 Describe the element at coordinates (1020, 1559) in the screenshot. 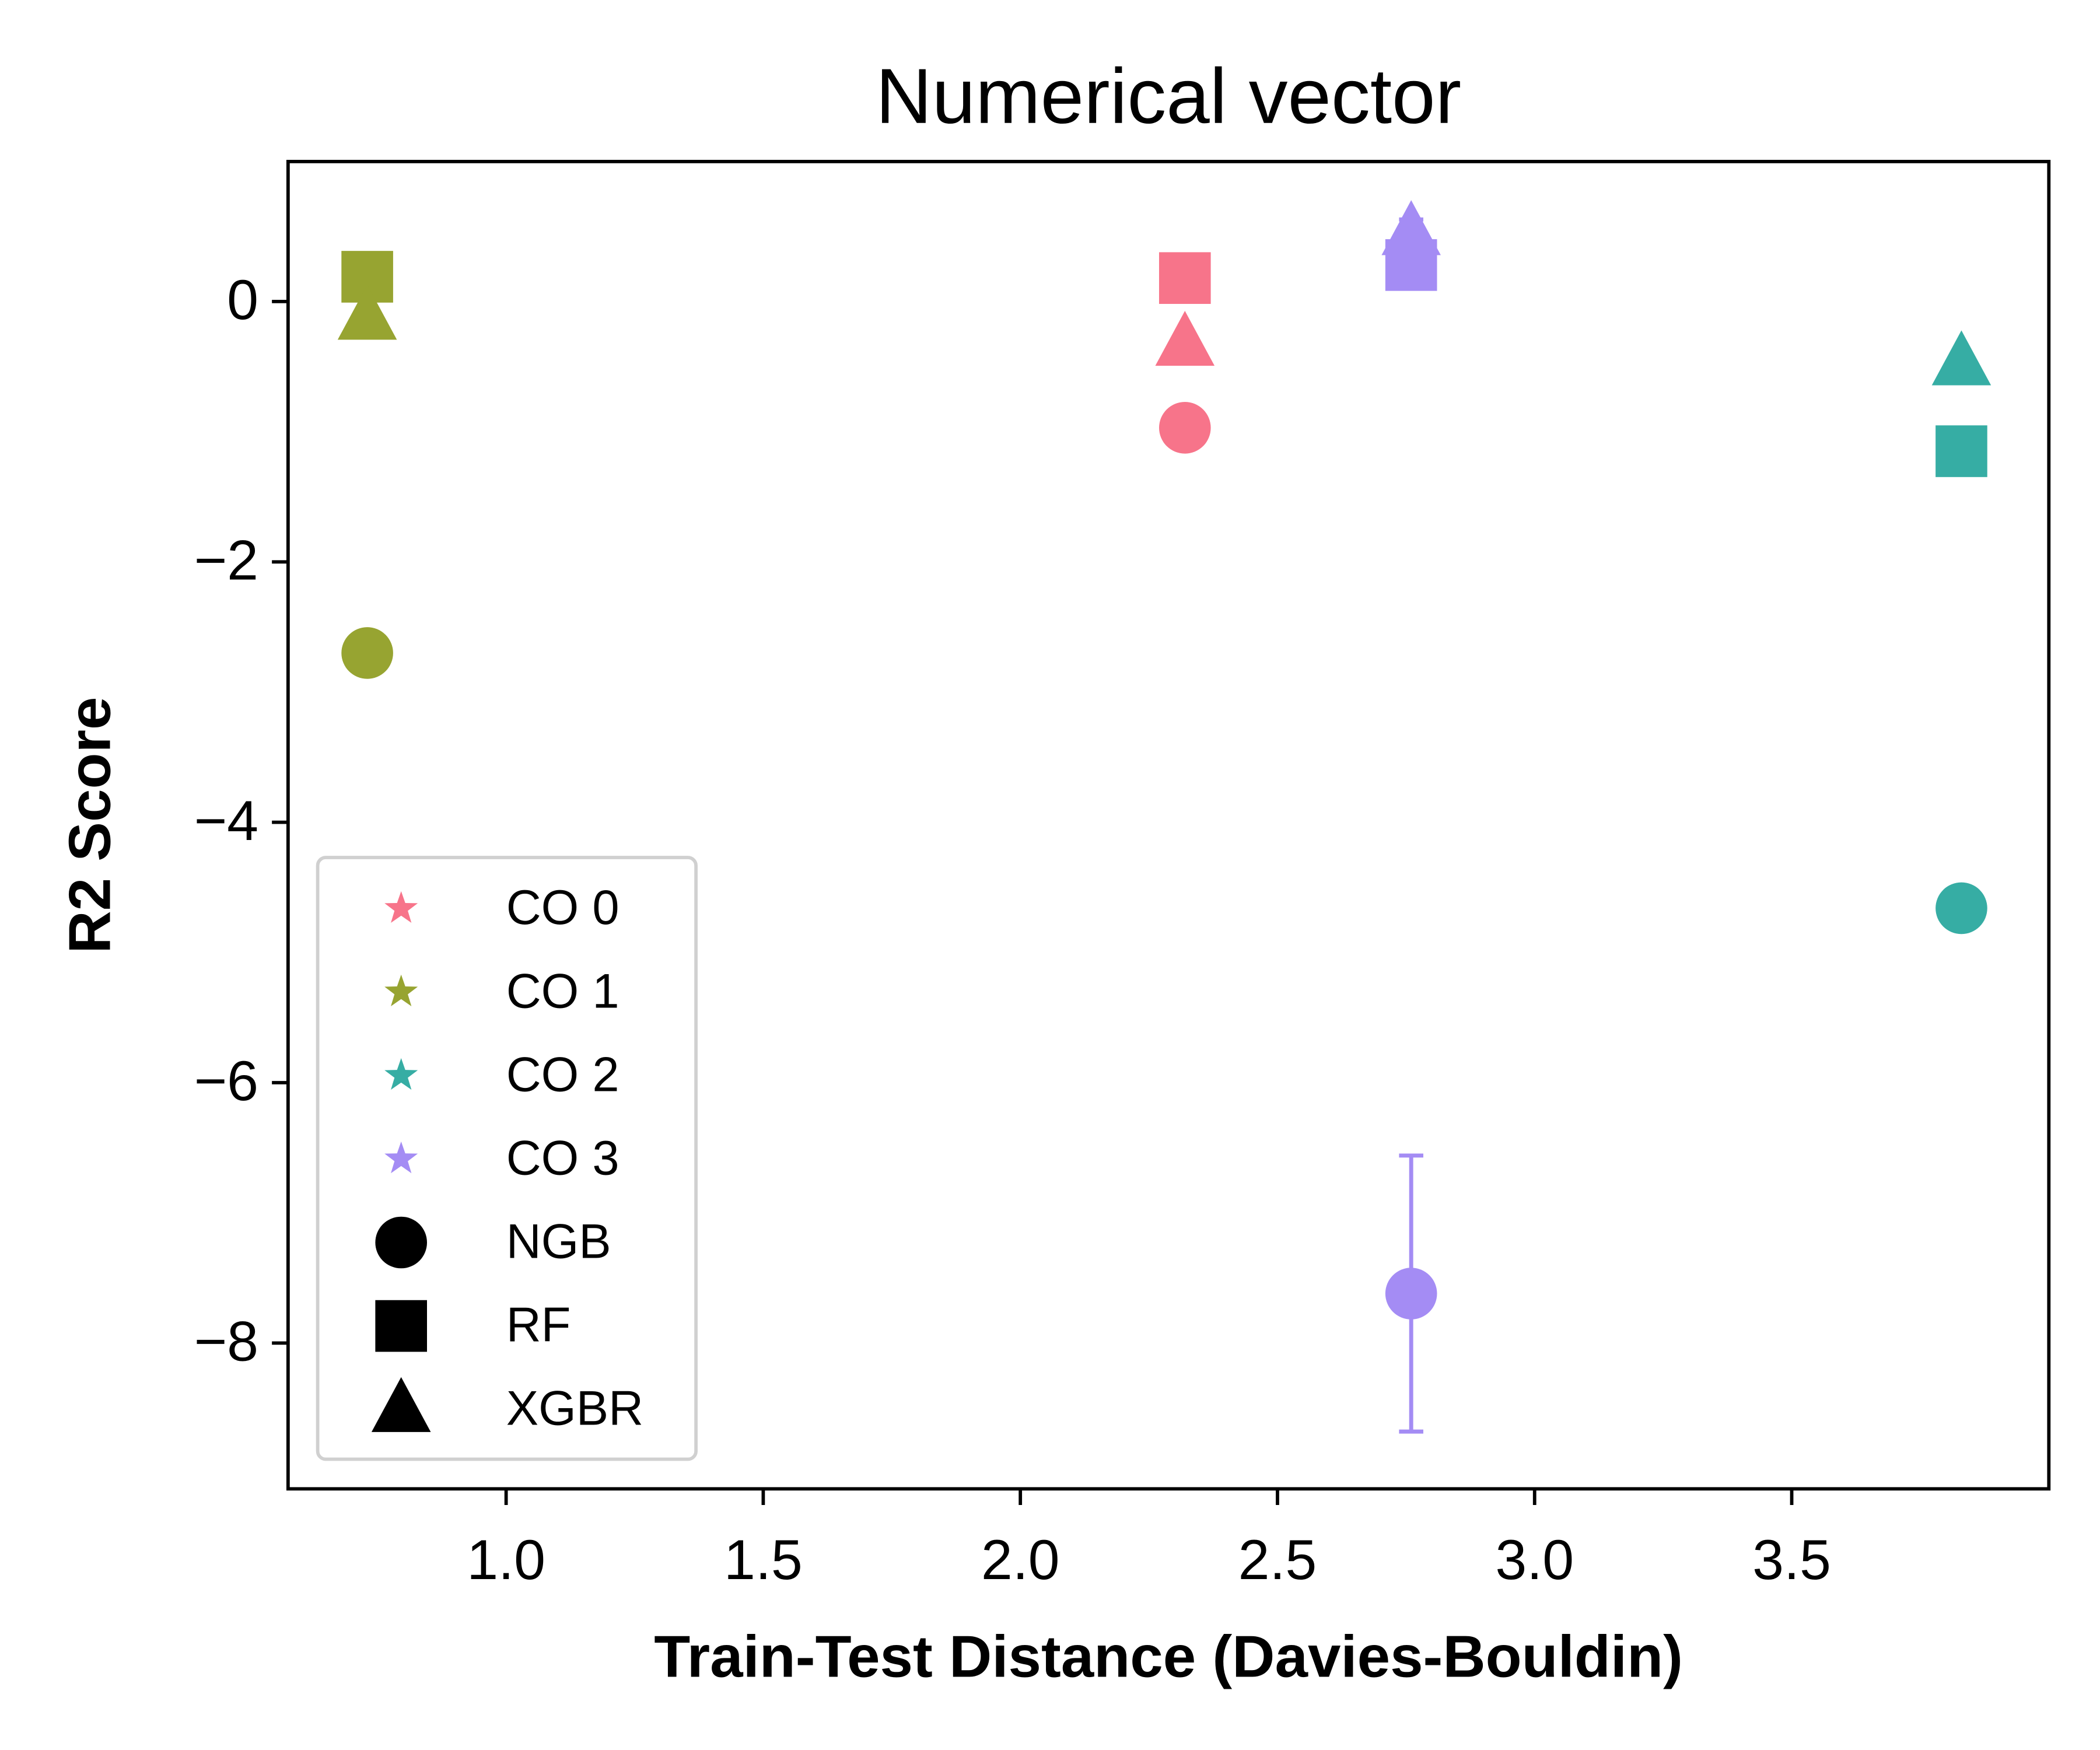

I see `x-tick-label: 2.0` at that location.